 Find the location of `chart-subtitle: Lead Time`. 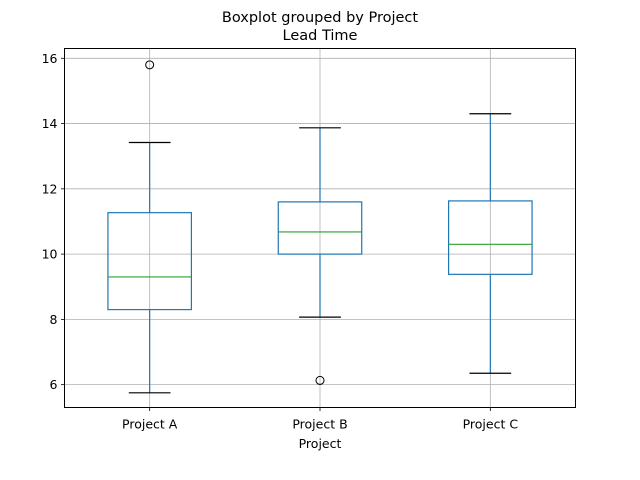

chart-subtitle: Lead Time is located at coordinates (320, 36).